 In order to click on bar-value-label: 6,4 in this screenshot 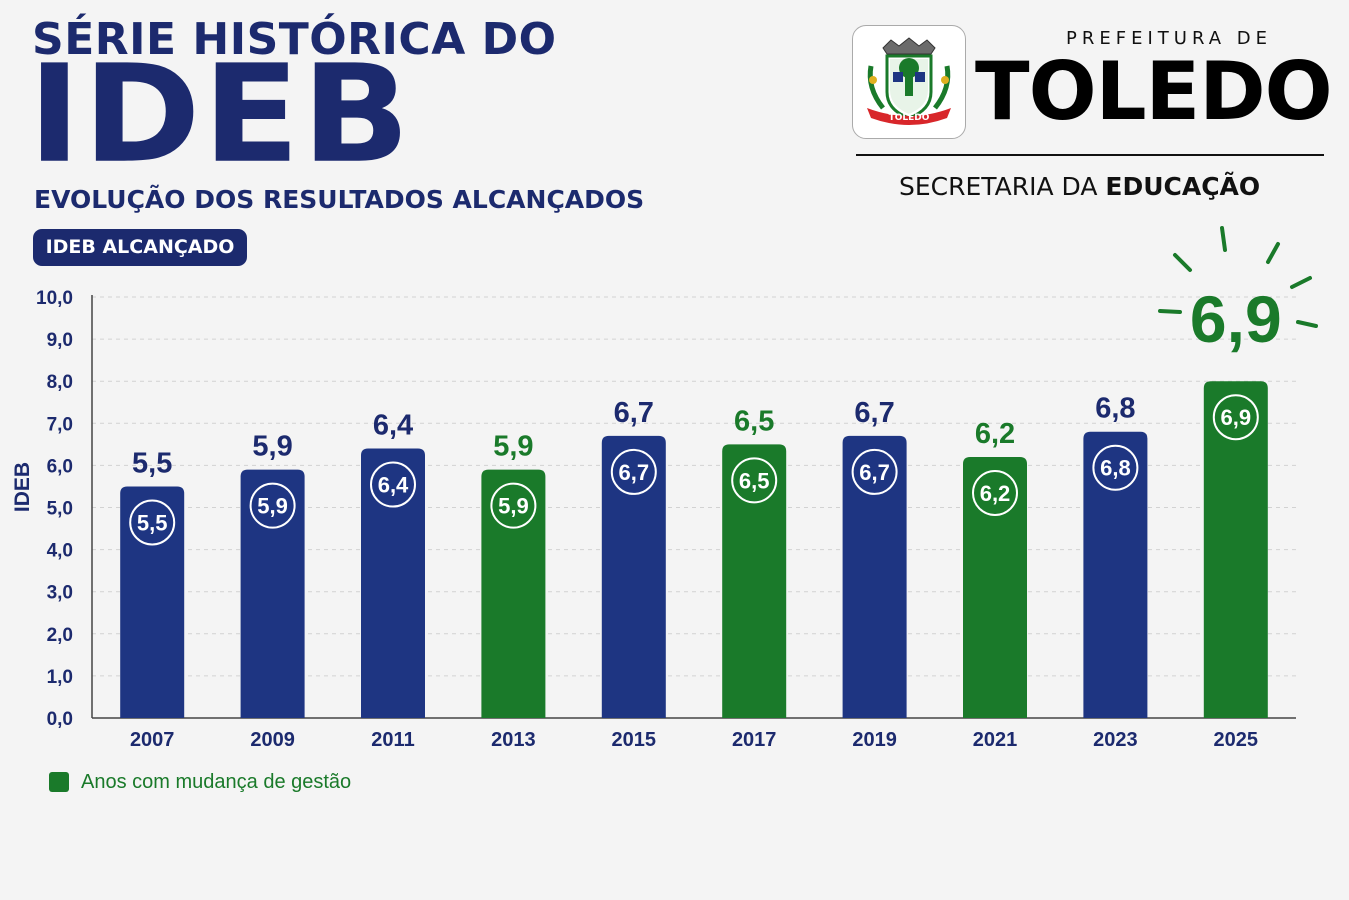, I will do `click(393, 426)`.